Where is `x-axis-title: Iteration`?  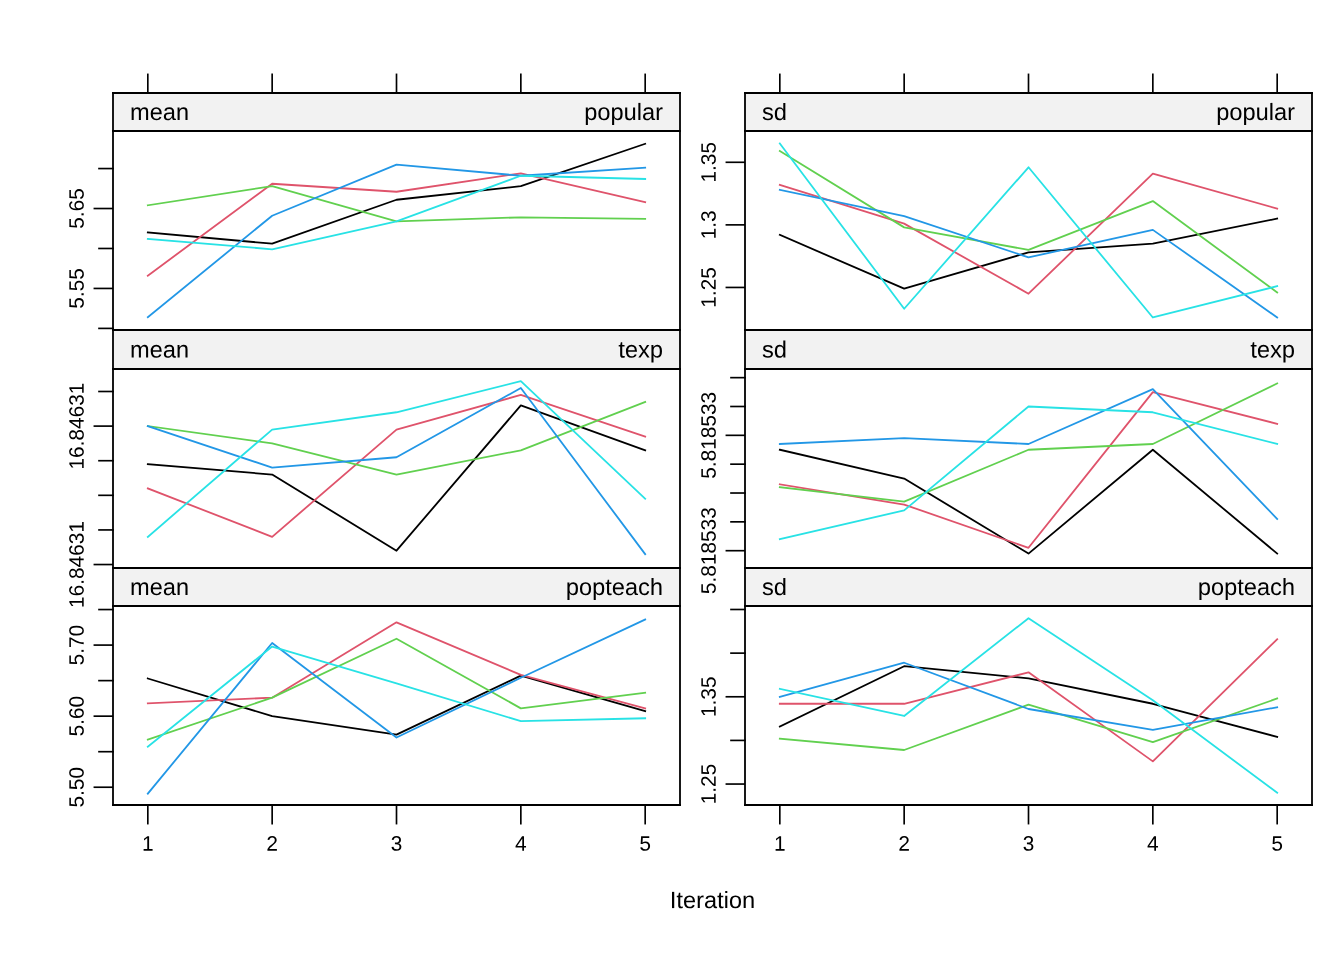
x-axis-title: Iteration is located at coordinates (713, 899).